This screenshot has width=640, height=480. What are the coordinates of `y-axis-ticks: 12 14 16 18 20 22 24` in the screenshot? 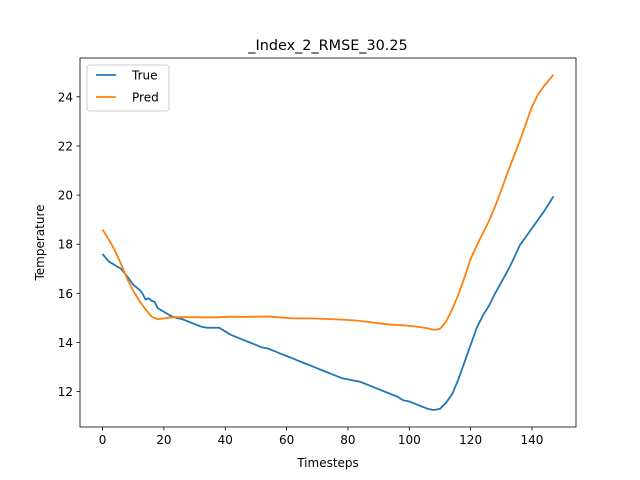 It's located at (69, 244).